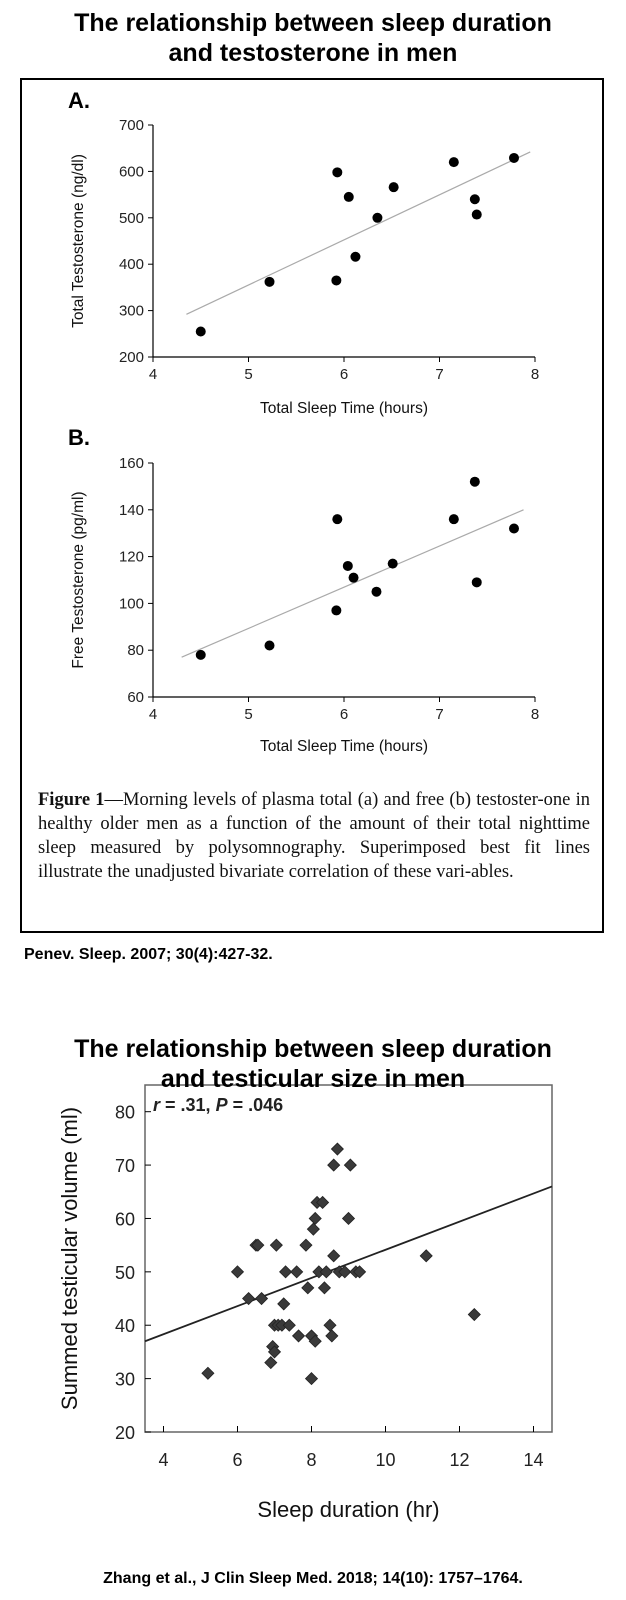 This screenshot has width=626, height=1600. Describe the element at coordinates (125, 1113) in the screenshot. I see `chart3-y-tick-label: 80` at that location.